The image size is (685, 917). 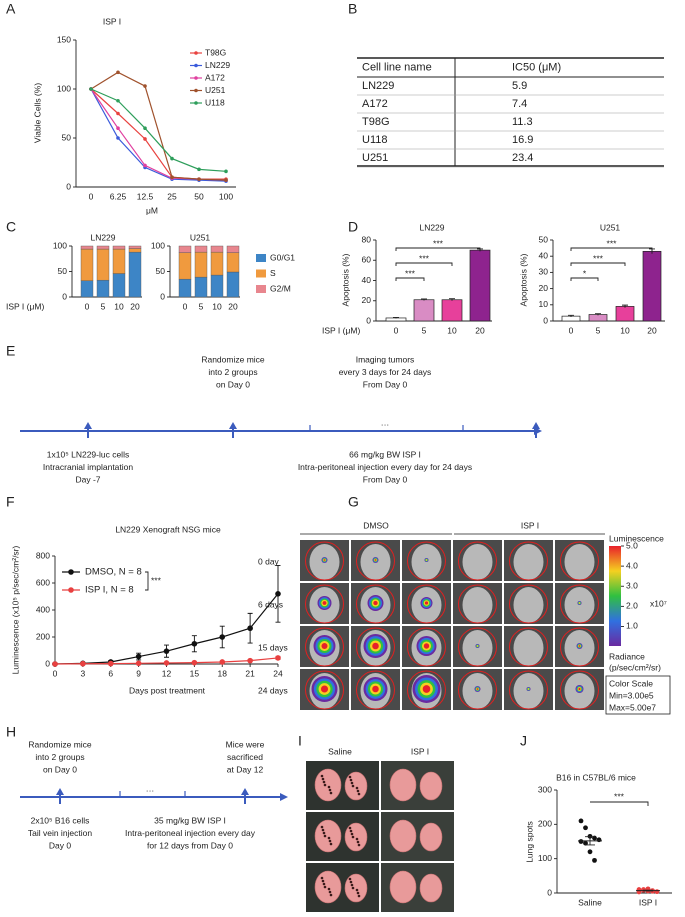 I want to click on legend-label: G2/M, so click(x=280, y=288).